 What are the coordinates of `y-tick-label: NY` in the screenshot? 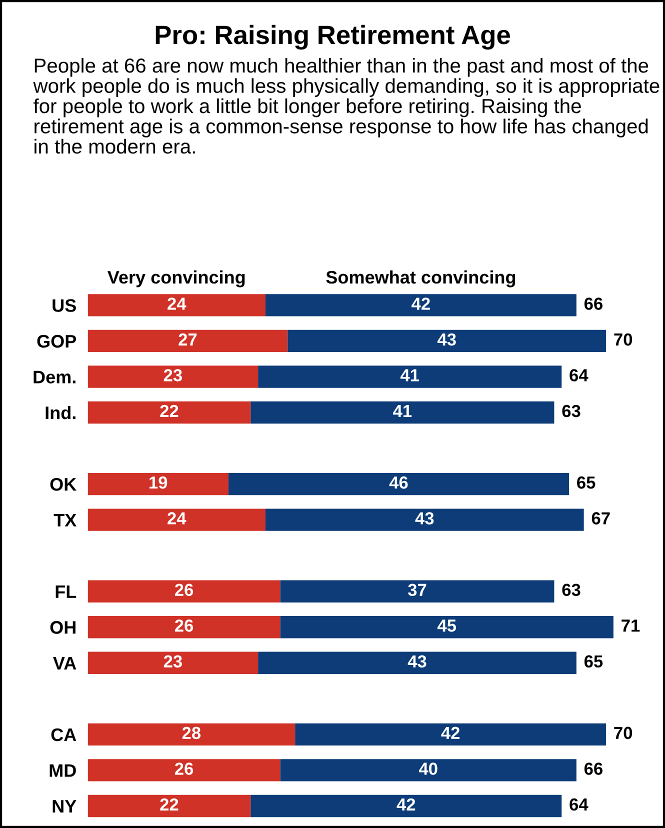 It's located at (64, 806).